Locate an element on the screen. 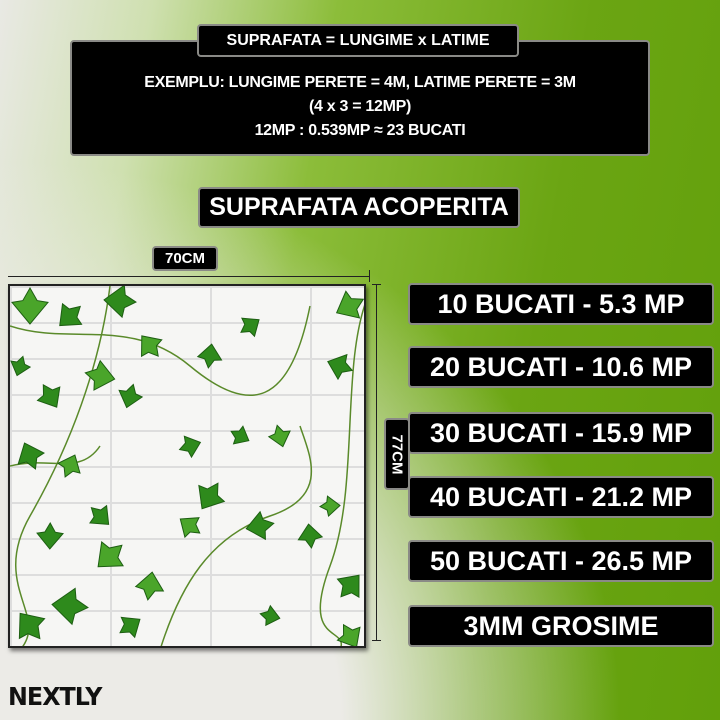  thickness-label: 3MM GROSIME is located at coordinates (561, 626).